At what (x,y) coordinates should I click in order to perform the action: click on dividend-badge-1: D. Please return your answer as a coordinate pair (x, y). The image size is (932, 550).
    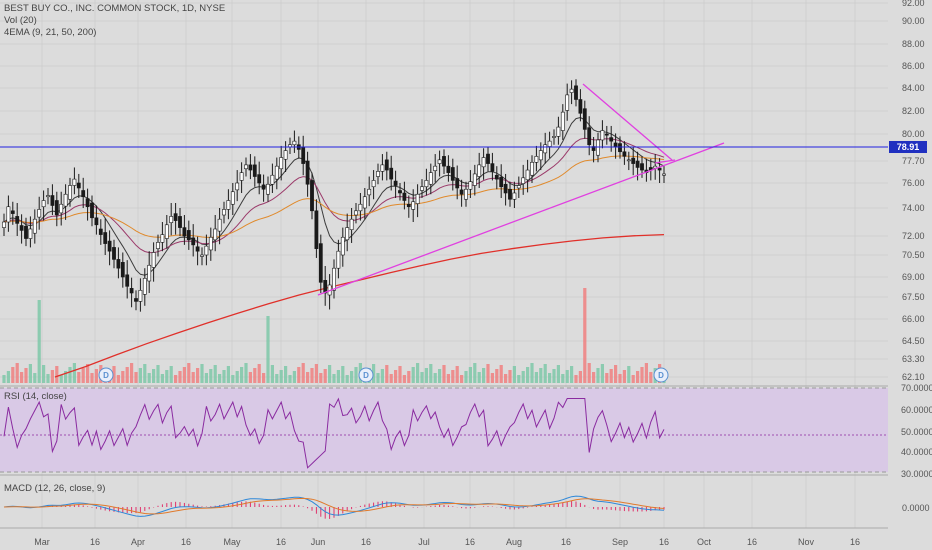
    Looking at the image, I should click on (106, 375).